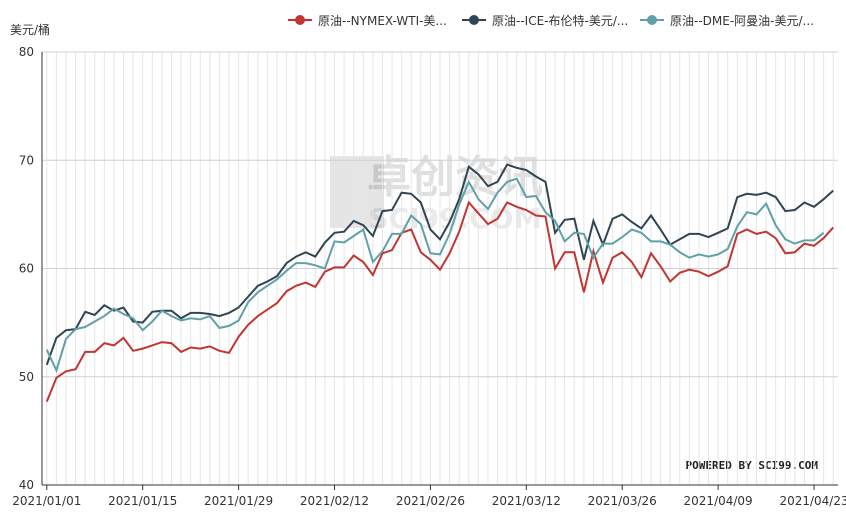  I want to click on y-axis-label: 美元/桶, so click(30, 29).